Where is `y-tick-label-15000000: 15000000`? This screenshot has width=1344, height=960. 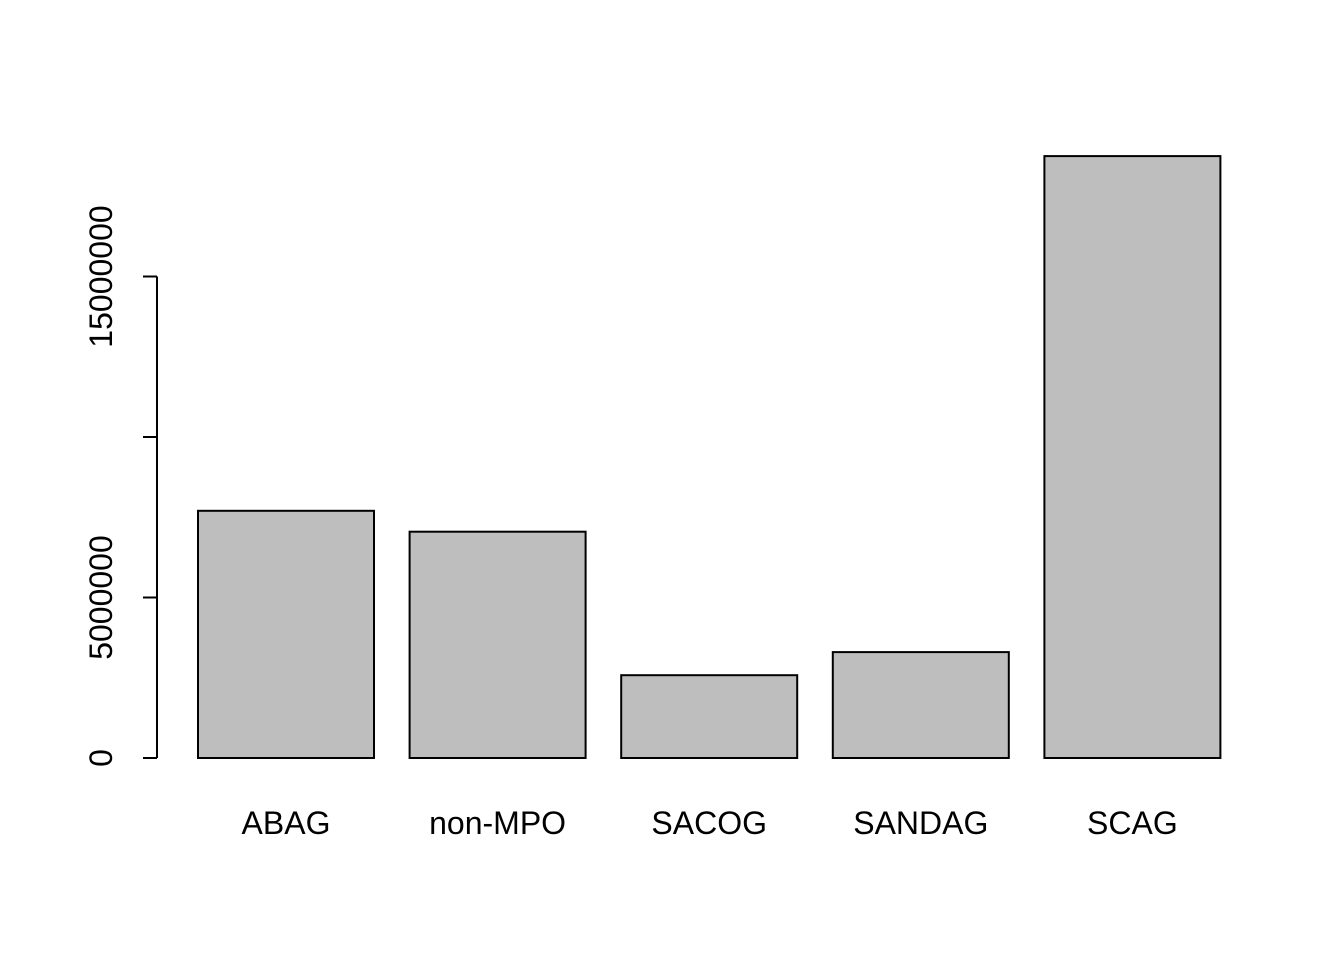
y-tick-label-15000000: 15000000 is located at coordinates (101, 276).